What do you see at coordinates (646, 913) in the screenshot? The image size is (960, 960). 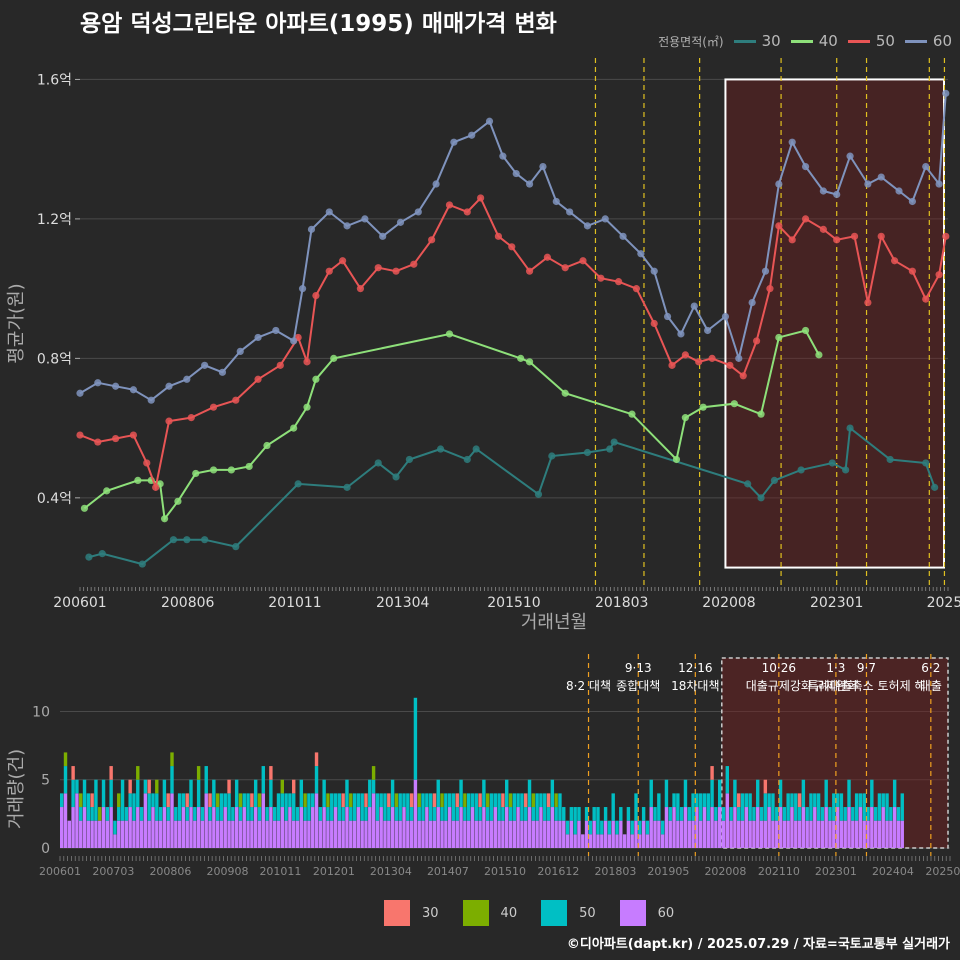 I see `volume-legend-item-60: 60` at bounding box center [646, 913].